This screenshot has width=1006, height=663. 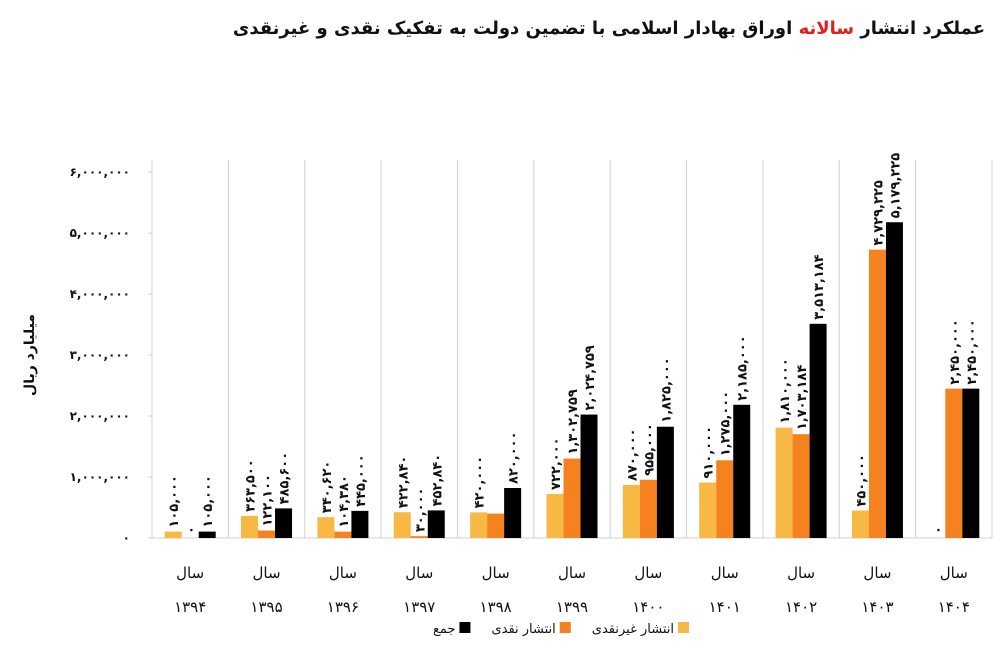 What do you see at coordinates (523, 629) in the screenshot?
I see `legend-label: انتشار نقدی` at bounding box center [523, 629].